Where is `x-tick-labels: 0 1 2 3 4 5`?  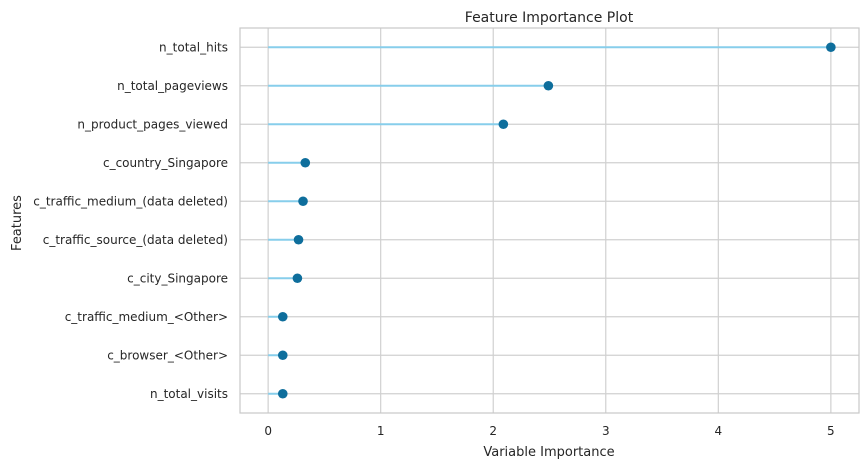
x-tick-labels: 0 1 2 3 4 5 is located at coordinates (549, 431).